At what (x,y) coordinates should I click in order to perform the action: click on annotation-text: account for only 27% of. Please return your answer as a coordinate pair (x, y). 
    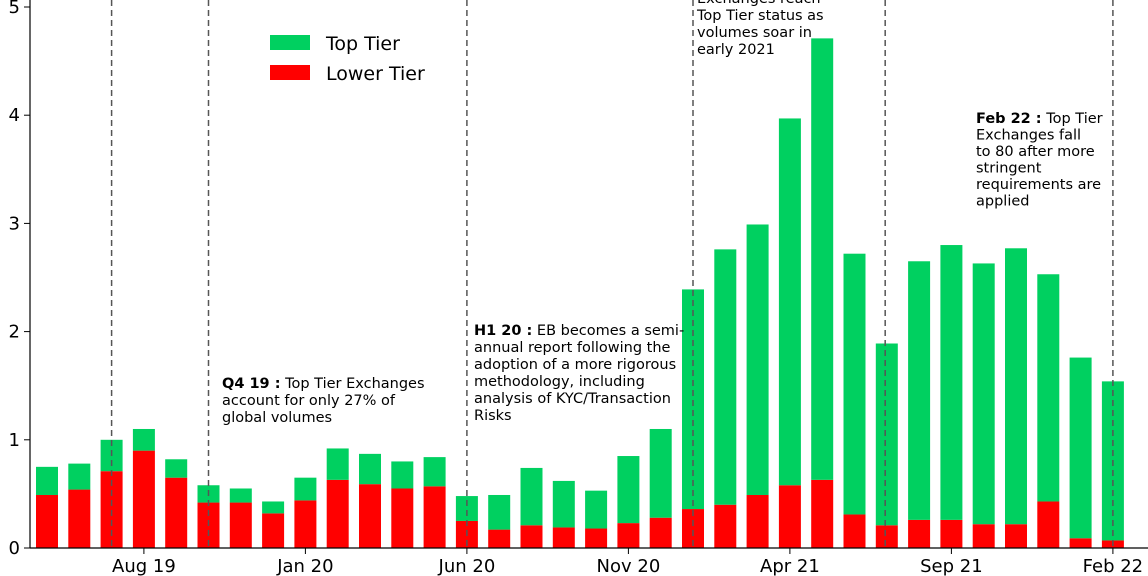
    Looking at the image, I should click on (309, 401).